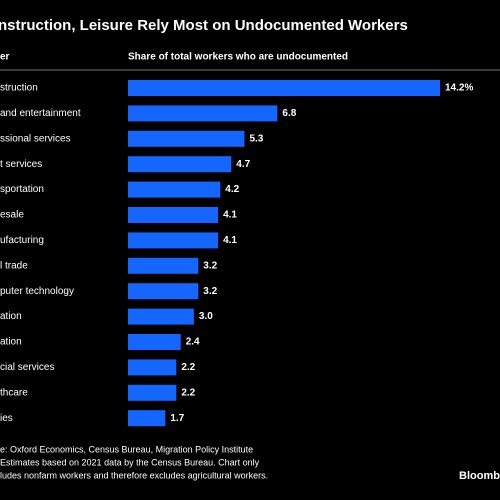  I want to click on category-label: esale, so click(12, 215).